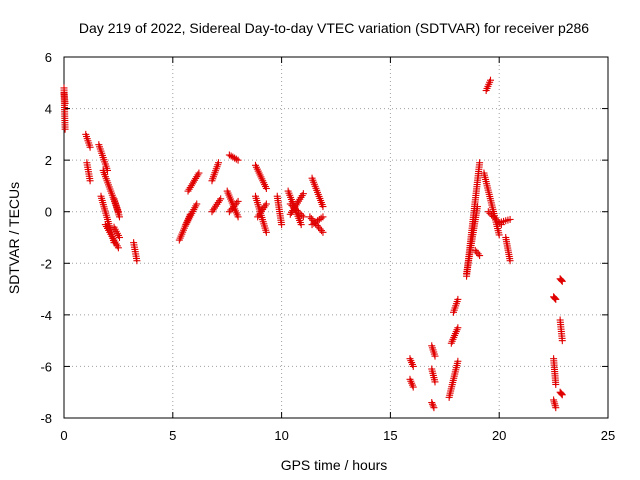  What do you see at coordinates (48, 212) in the screenshot?
I see `y-tick-label: 0` at bounding box center [48, 212].